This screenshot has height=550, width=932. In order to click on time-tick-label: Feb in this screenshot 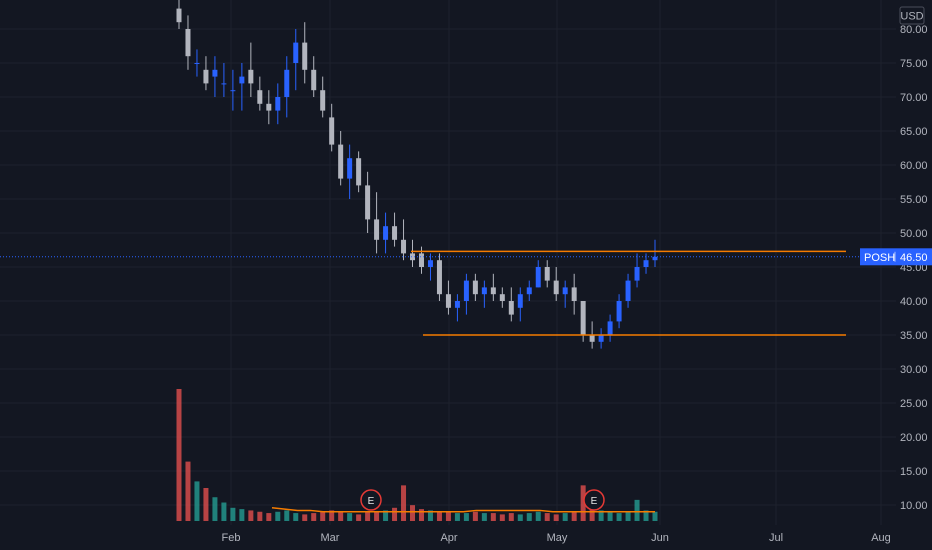, I will do `click(231, 538)`.